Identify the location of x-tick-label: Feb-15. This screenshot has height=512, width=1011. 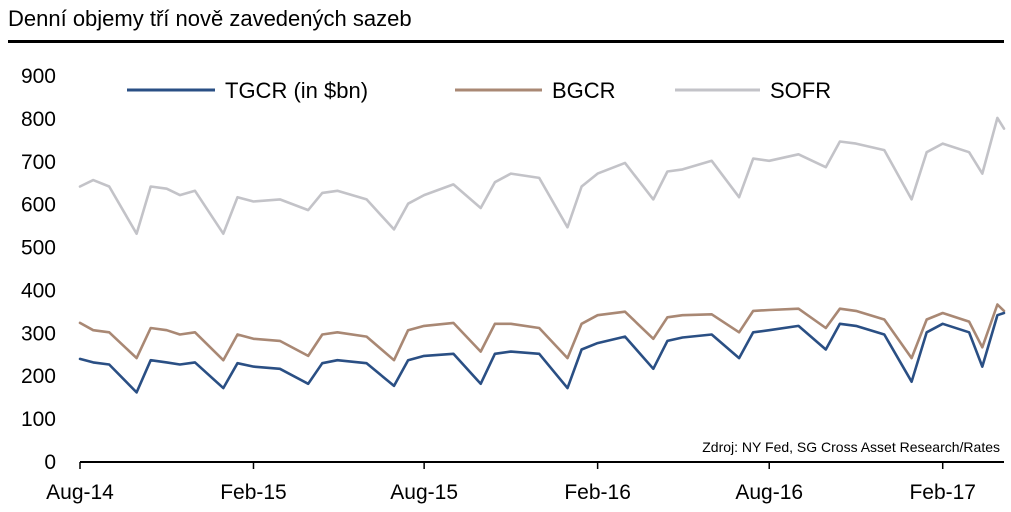
(253, 492).